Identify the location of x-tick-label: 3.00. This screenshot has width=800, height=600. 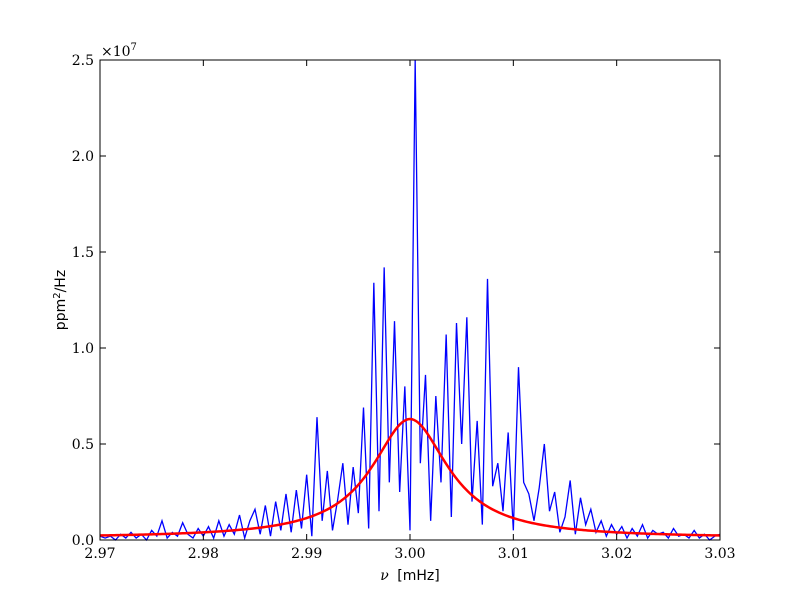
(409, 554).